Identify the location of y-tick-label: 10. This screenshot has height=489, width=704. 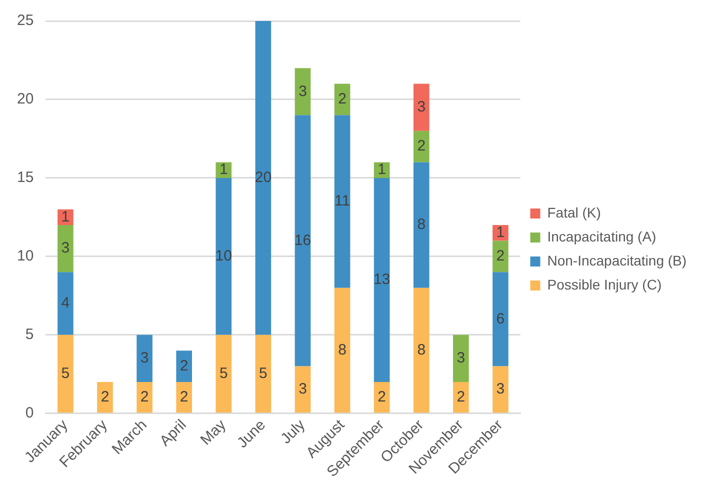
(25, 256).